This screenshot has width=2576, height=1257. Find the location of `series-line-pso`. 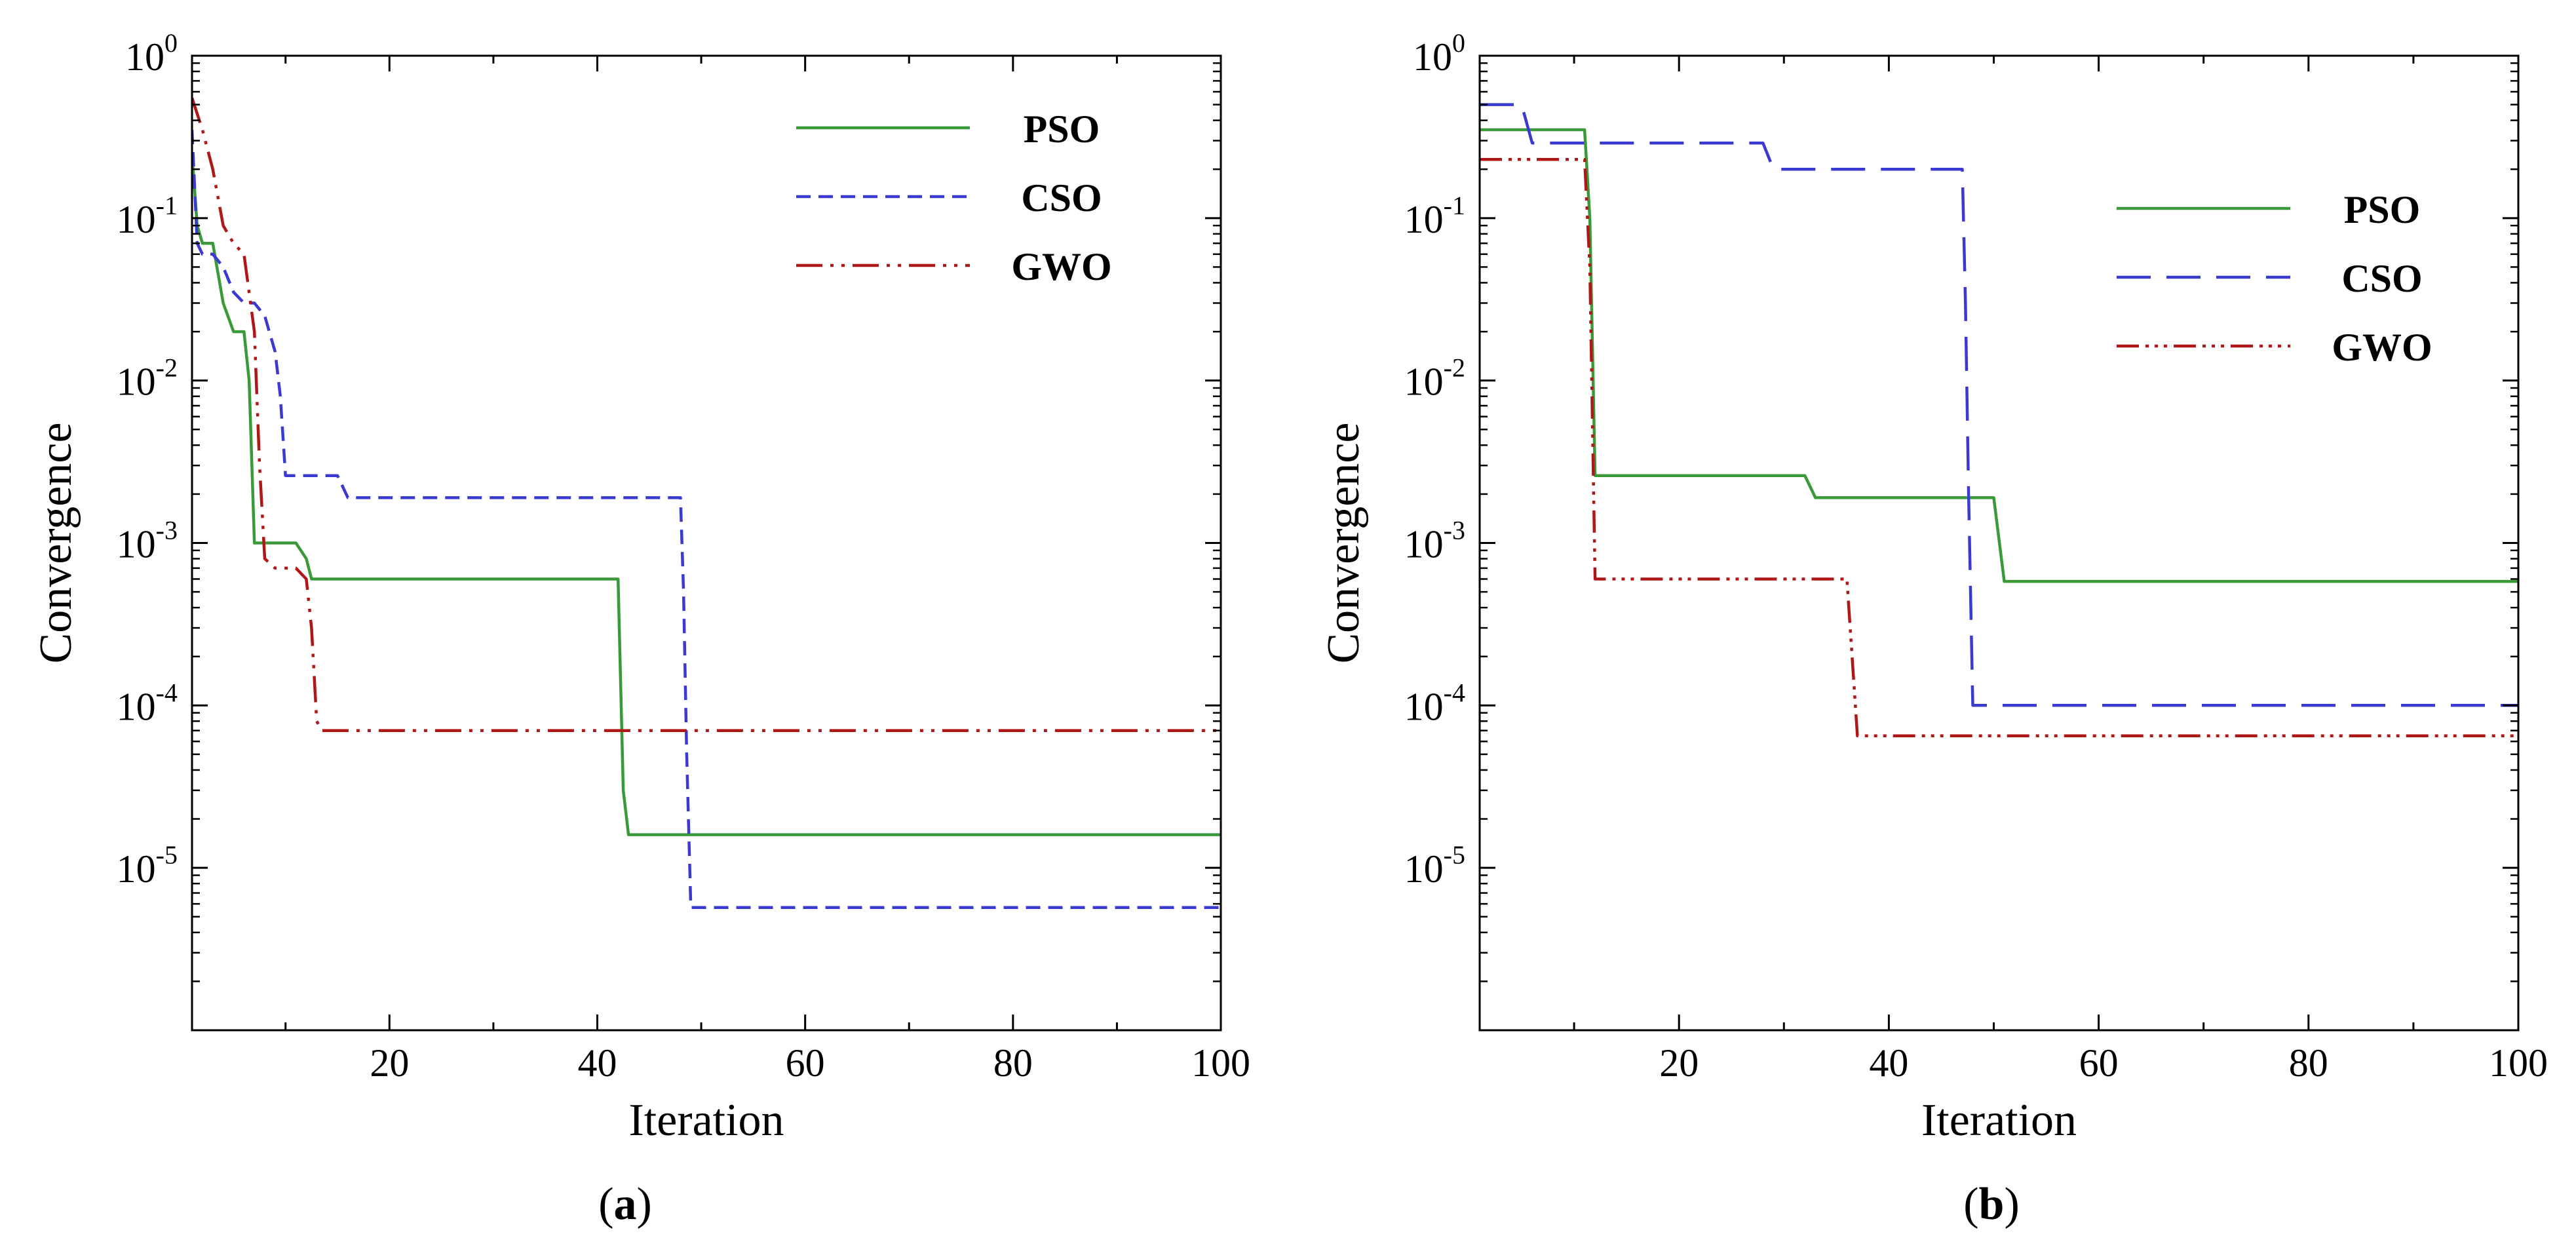

series-line-pso is located at coordinates (1999, 355).